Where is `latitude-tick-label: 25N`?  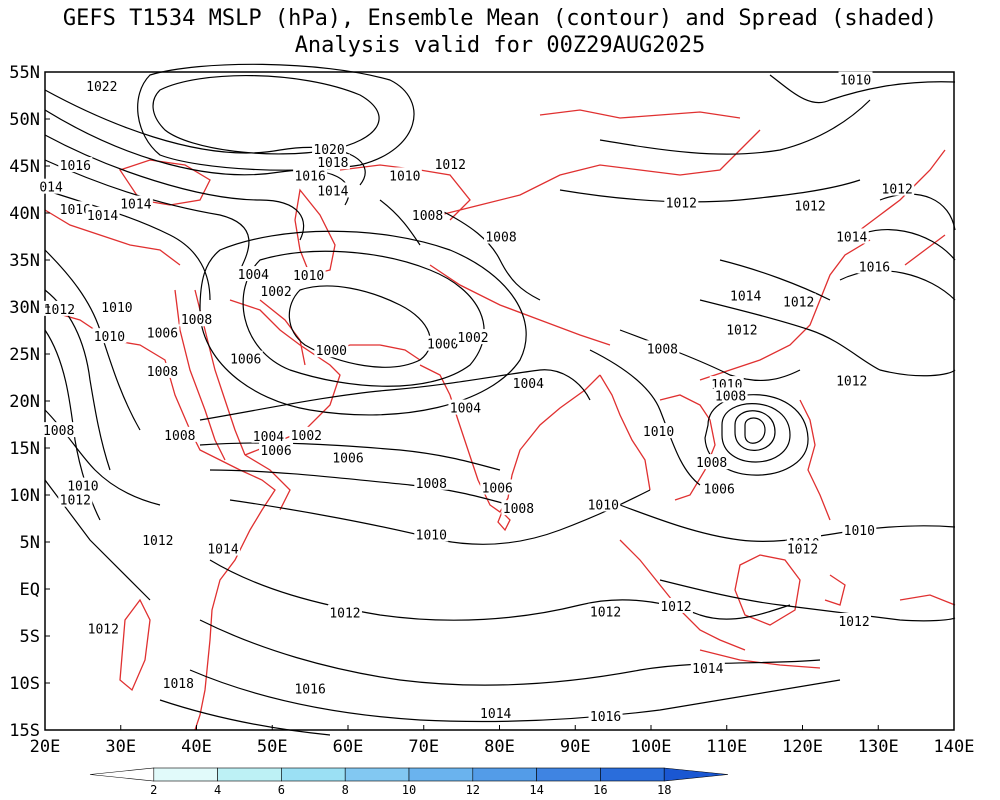 latitude-tick-label: 25N is located at coordinates (24, 355).